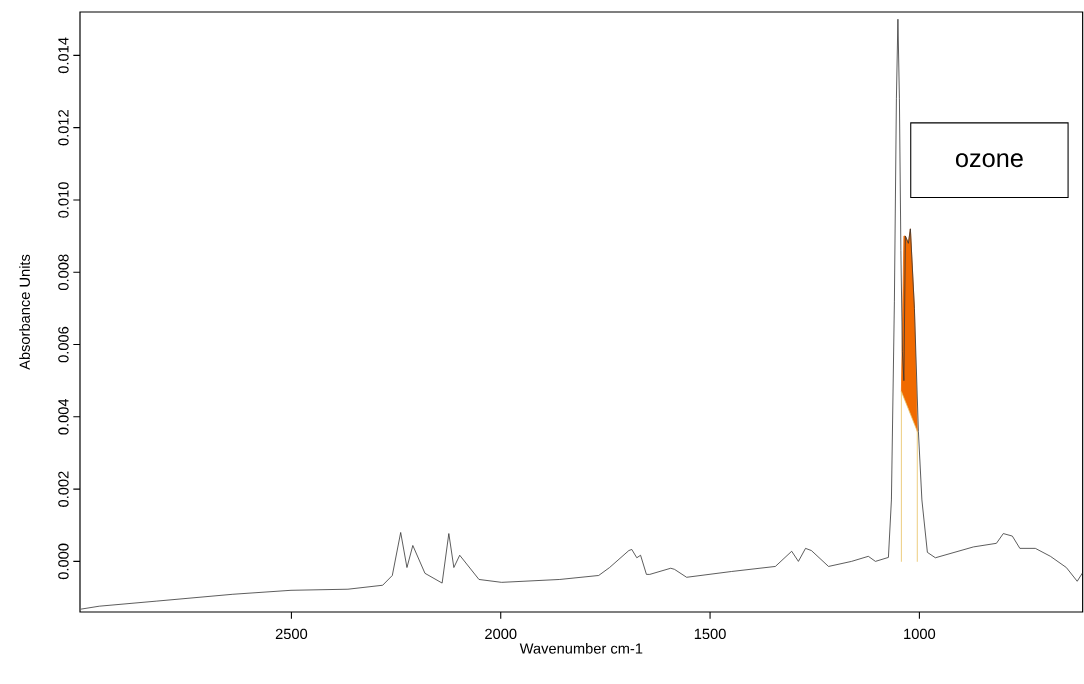 This screenshot has height=684, width=1084. I want to click on x-tick-label: 2500, so click(291, 634).